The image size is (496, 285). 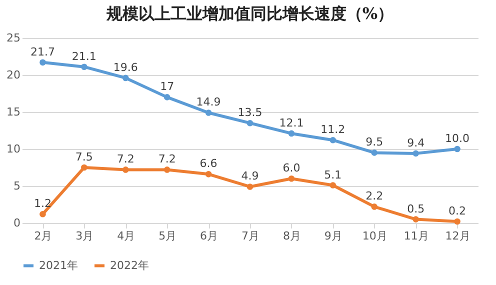 I want to click on x-tick-label: 6月, so click(x=209, y=236).